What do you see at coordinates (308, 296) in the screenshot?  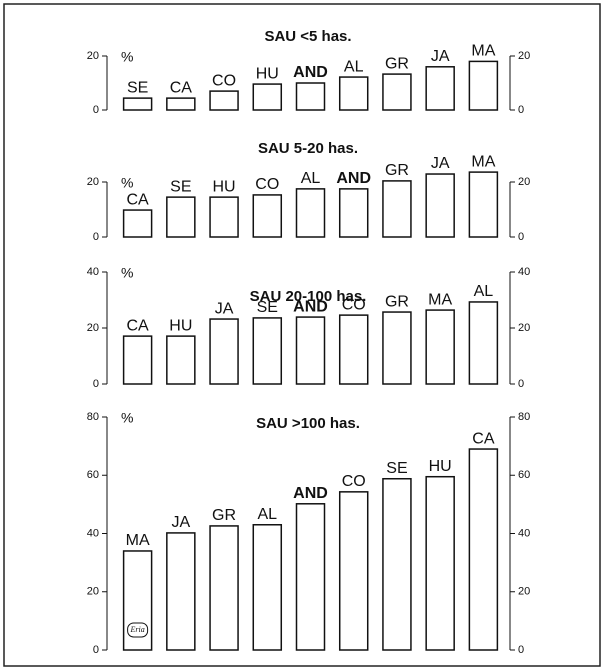 I see `panel-title: SAU 20-100 has.` at bounding box center [308, 296].